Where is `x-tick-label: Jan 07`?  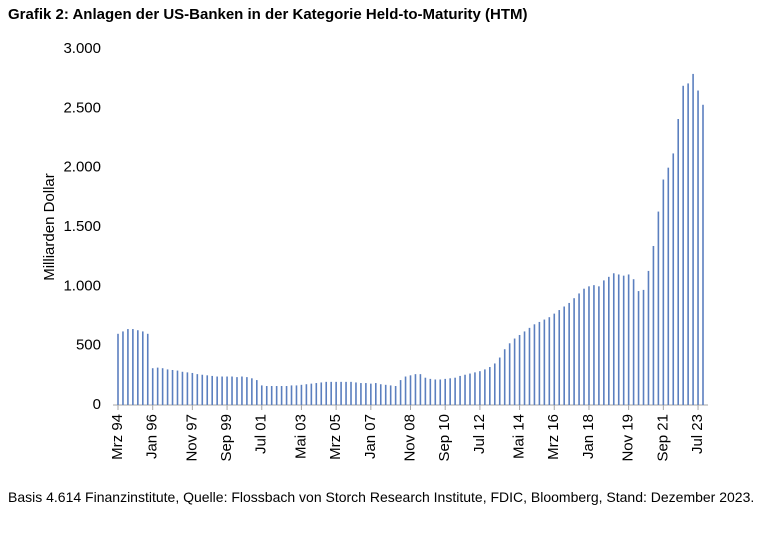
x-tick-label: Jan 07 is located at coordinates (370, 436).